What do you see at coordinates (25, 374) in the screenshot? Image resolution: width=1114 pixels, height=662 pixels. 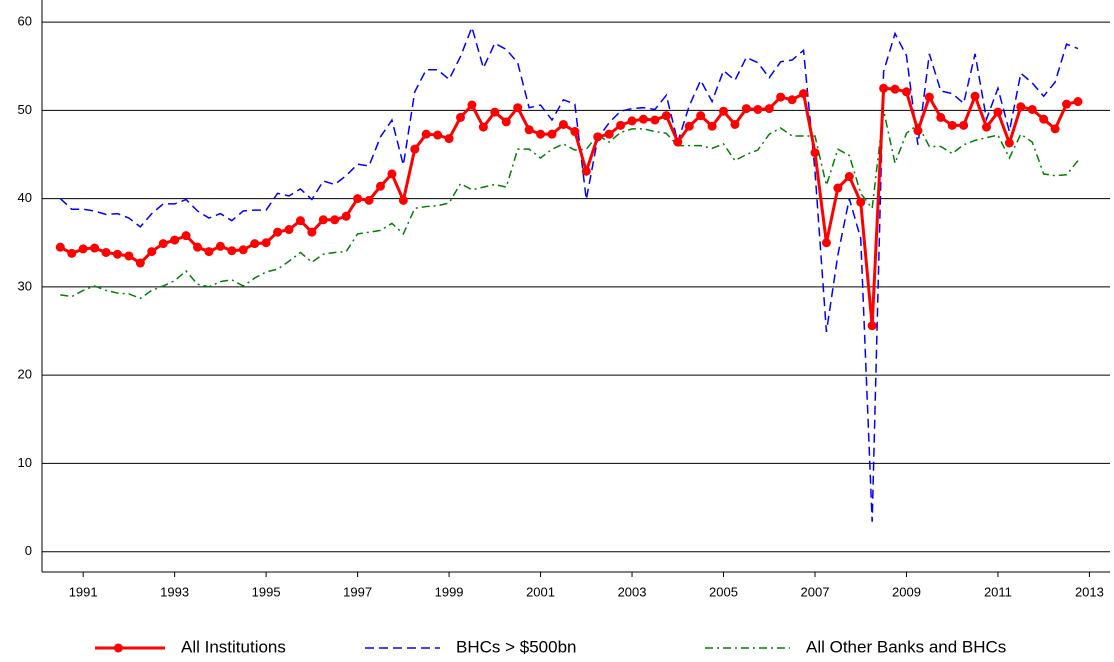 I see `y-tick-label: 20` at bounding box center [25, 374].